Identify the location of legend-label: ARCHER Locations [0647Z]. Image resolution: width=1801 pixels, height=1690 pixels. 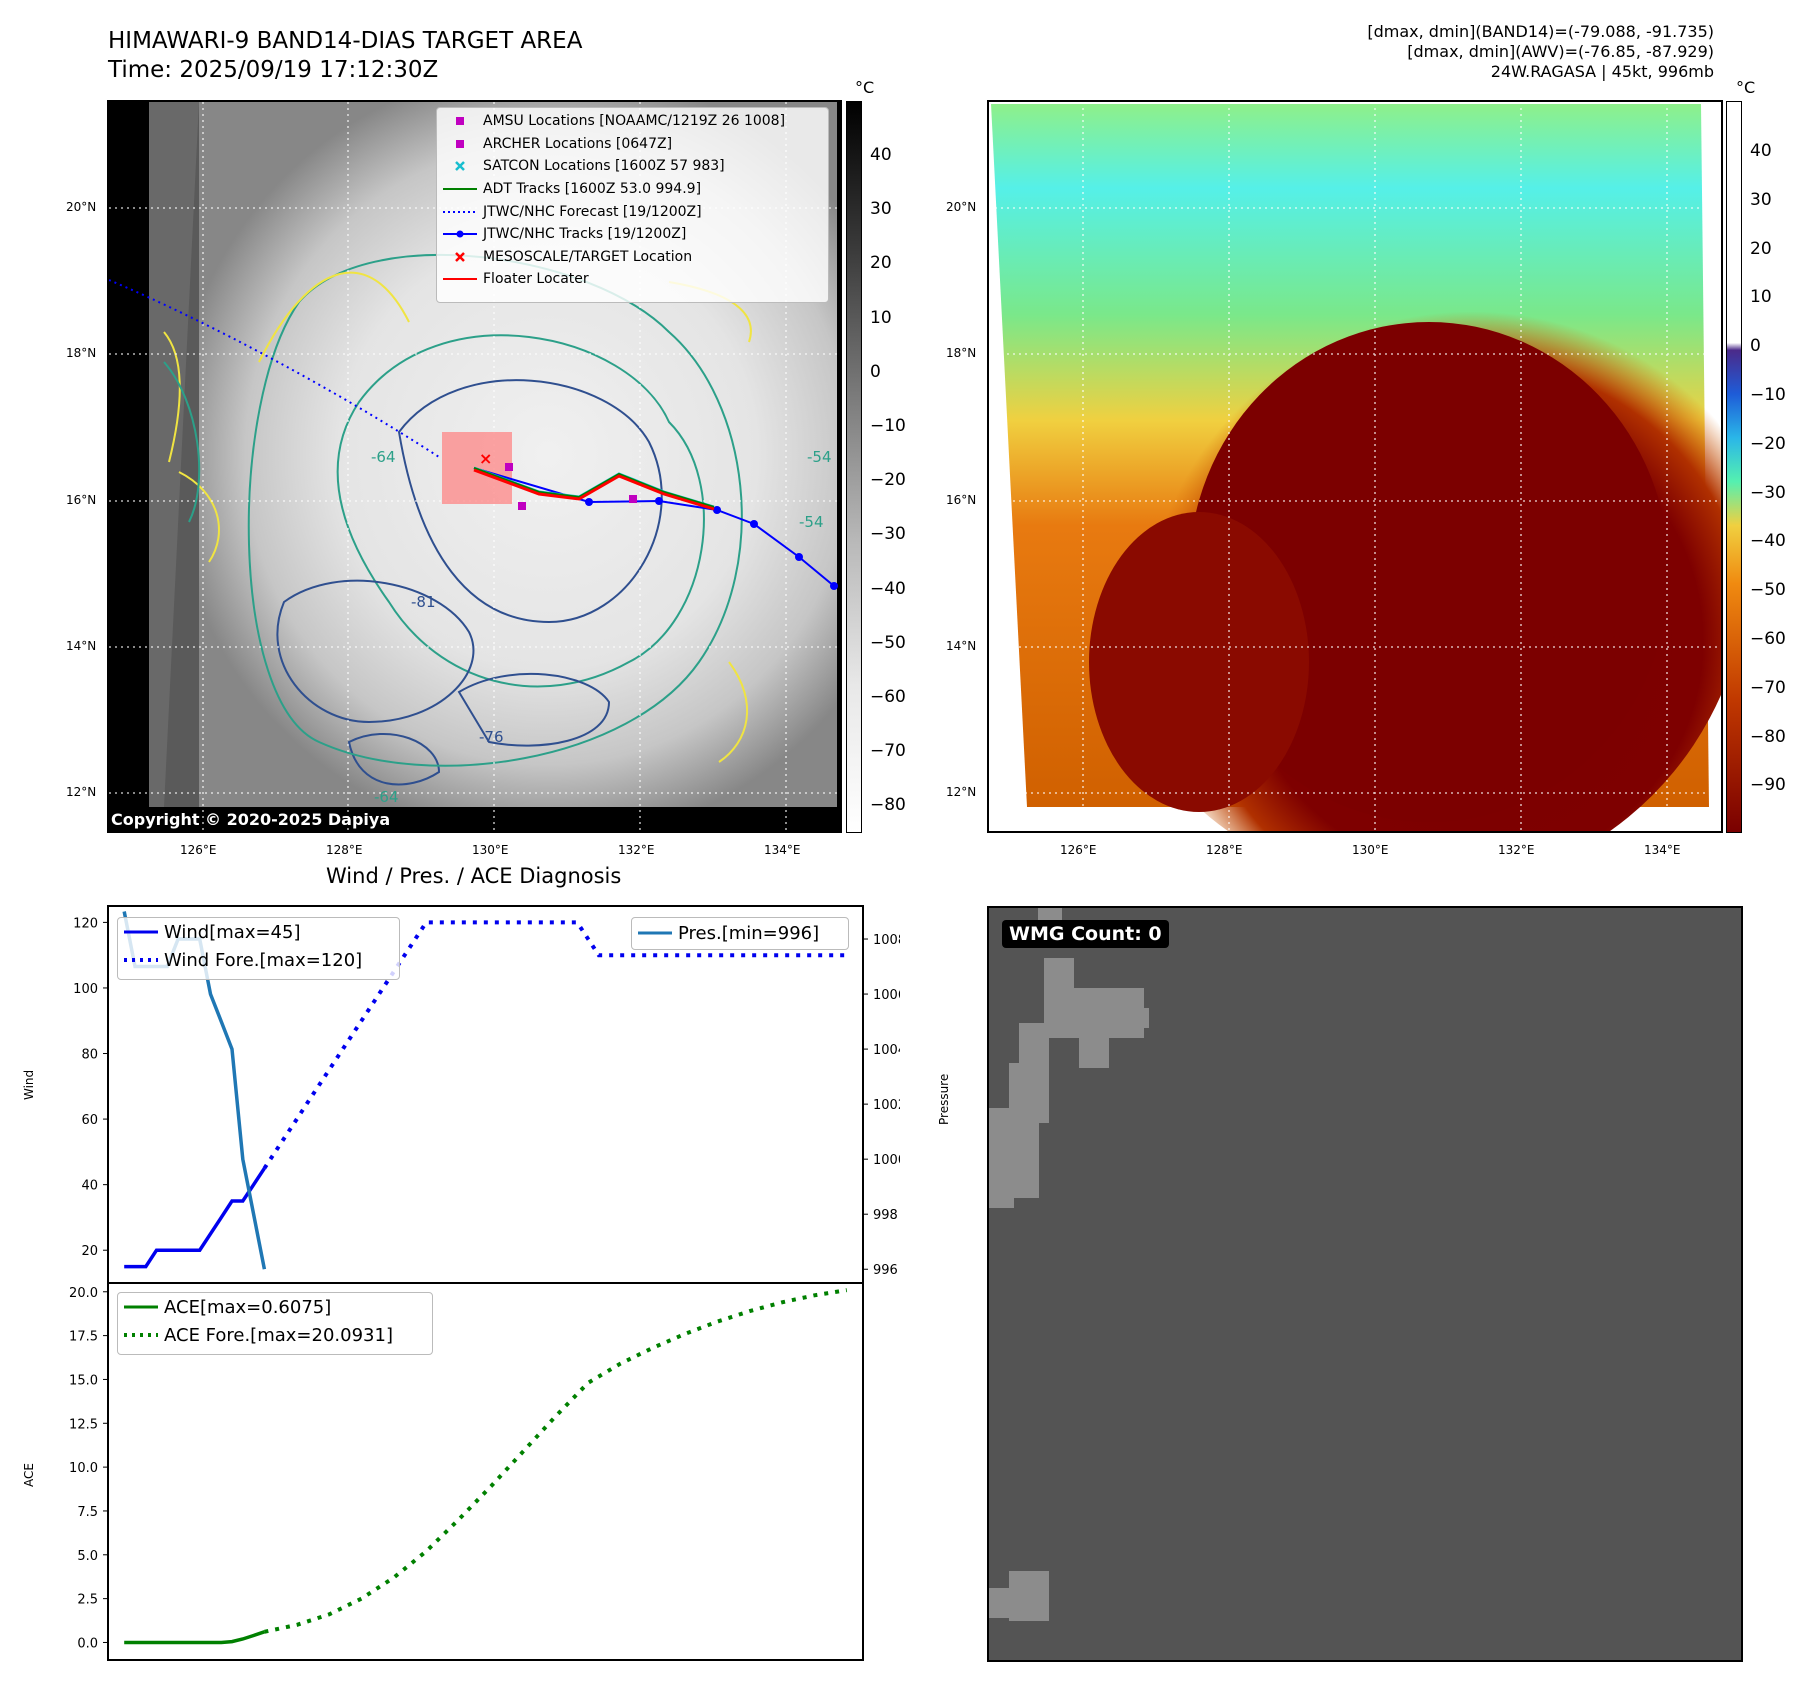
(578, 143).